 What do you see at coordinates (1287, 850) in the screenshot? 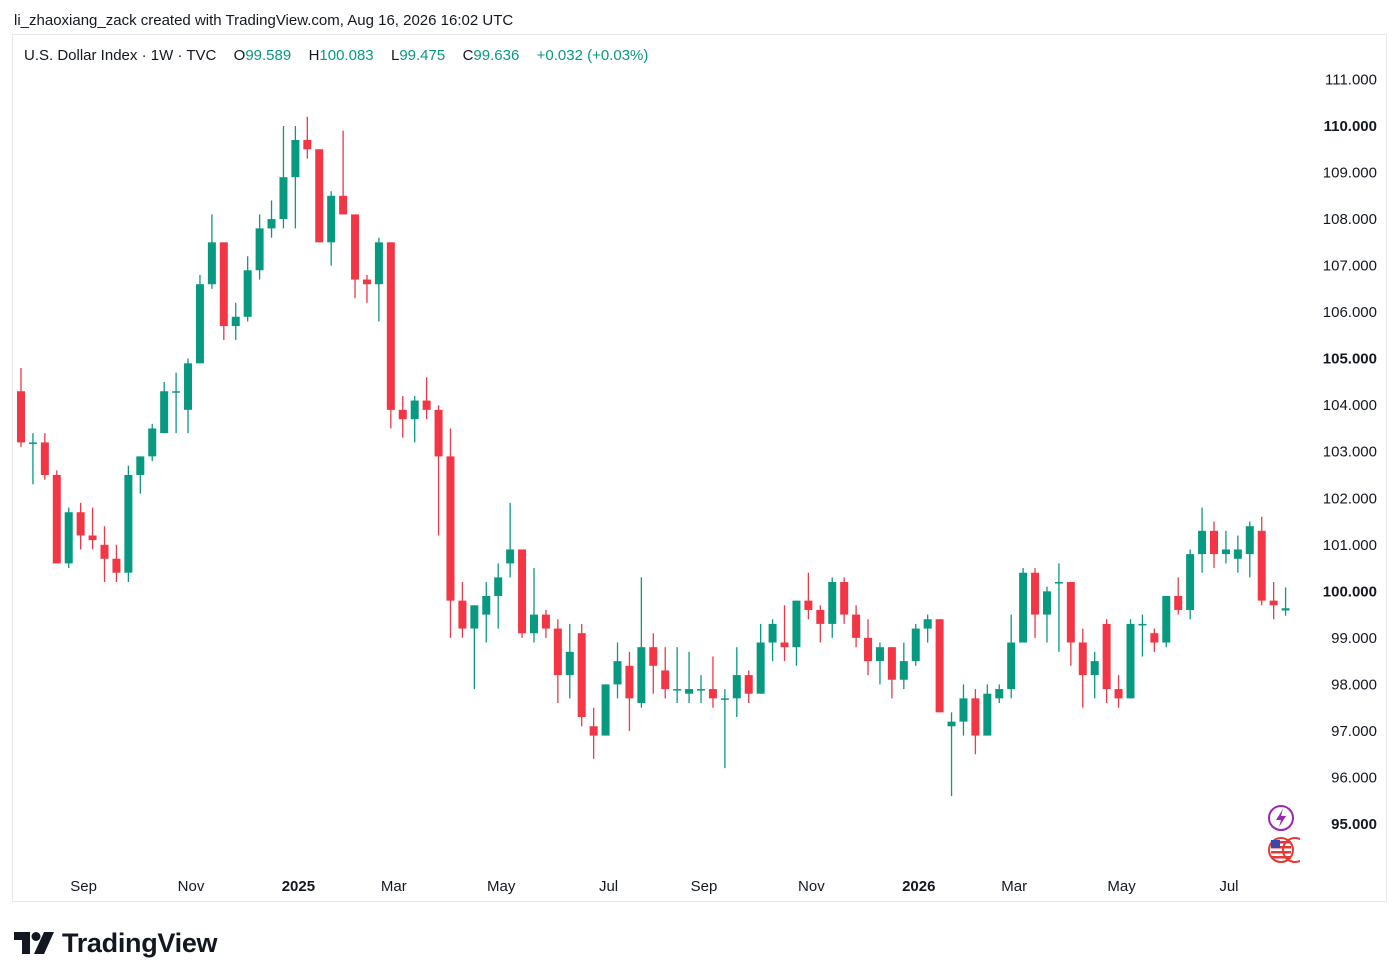
I see `us-flag-icon` at bounding box center [1287, 850].